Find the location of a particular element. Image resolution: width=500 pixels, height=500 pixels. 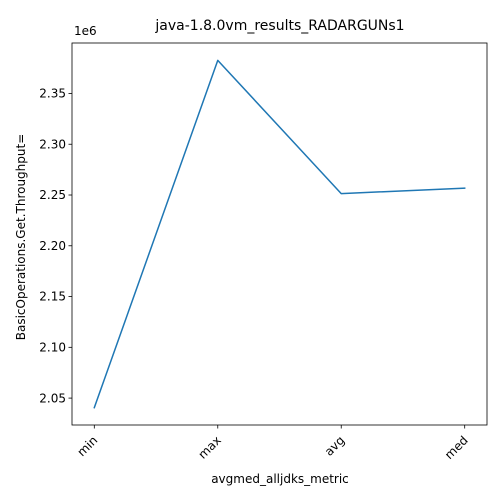

x-axis-title: avgmed_alljdks_metric is located at coordinates (280, 479).